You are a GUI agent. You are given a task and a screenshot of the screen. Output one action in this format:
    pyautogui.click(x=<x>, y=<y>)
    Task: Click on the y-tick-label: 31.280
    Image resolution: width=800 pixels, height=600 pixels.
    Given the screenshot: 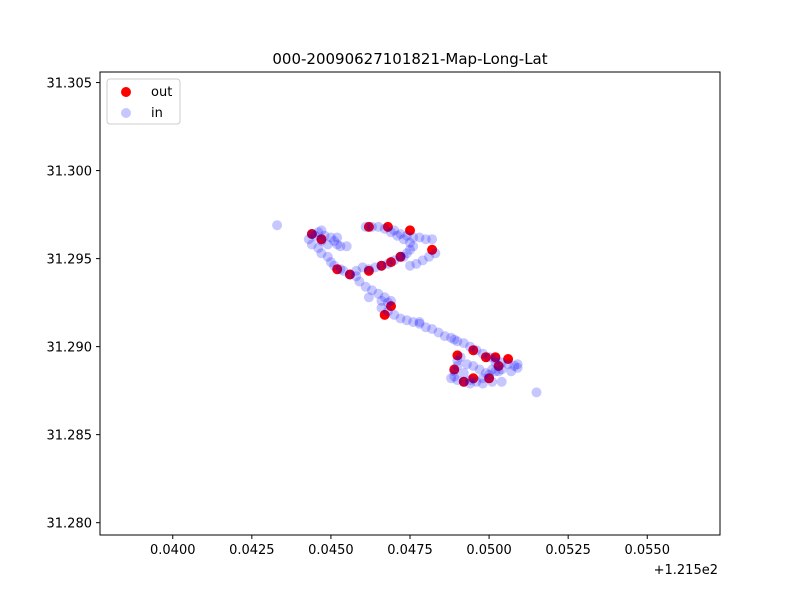 What is the action you would take?
    pyautogui.click(x=70, y=524)
    